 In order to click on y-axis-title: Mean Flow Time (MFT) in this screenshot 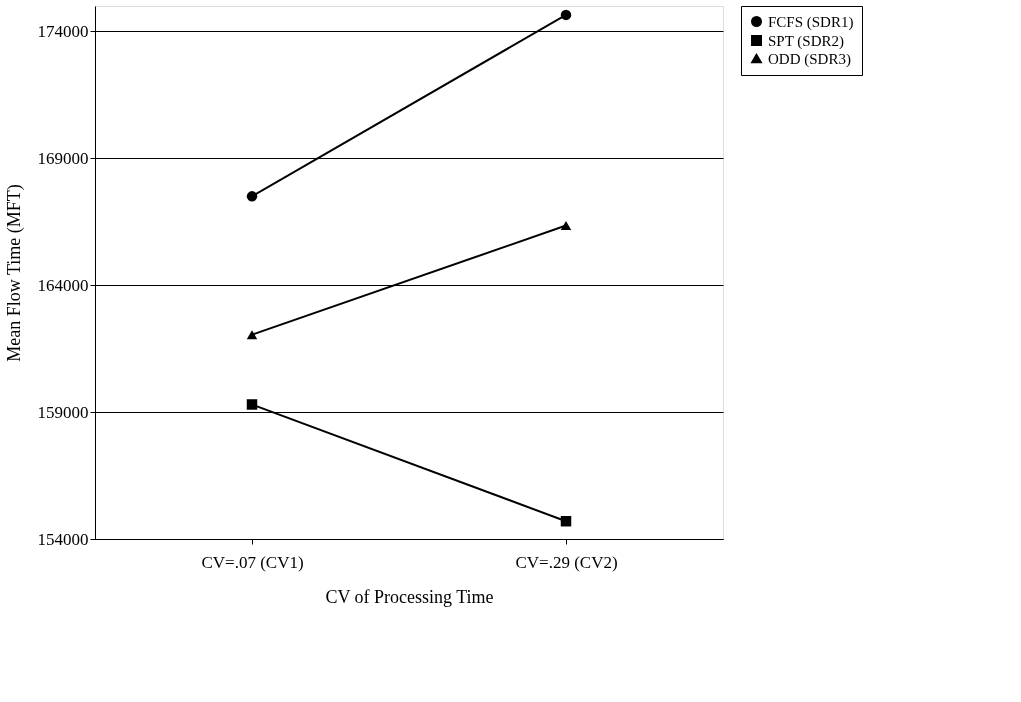, I will do `click(14, 273)`.